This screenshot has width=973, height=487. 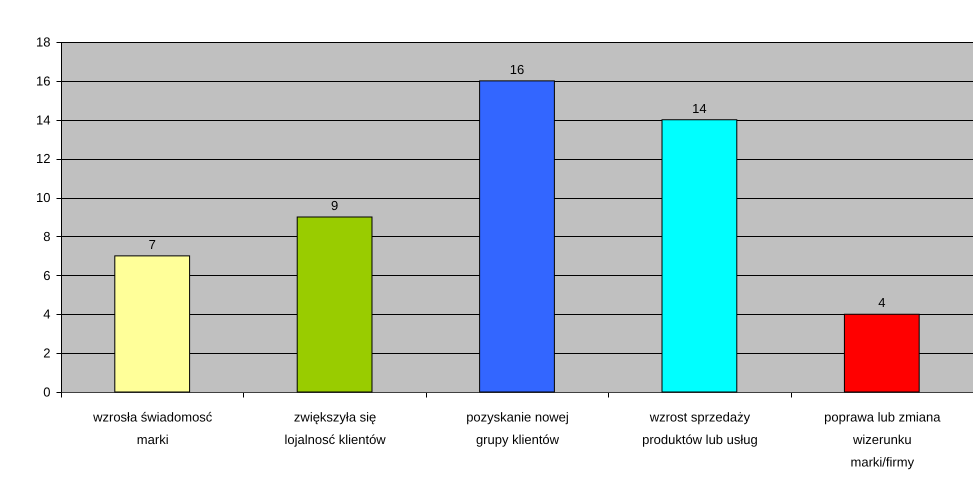 I want to click on x-tick-label: wzrosła świadomosć marki, so click(x=152, y=428).